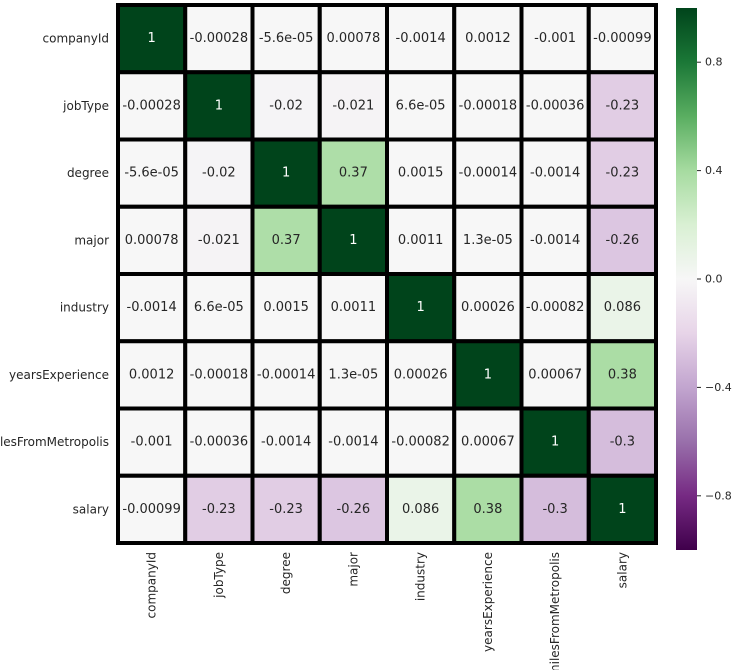 The height and width of the screenshot is (670, 754). What do you see at coordinates (714, 170) in the screenshot?
I see `colorbar-tick-label: 0.4` at bounding box center [714, 170].